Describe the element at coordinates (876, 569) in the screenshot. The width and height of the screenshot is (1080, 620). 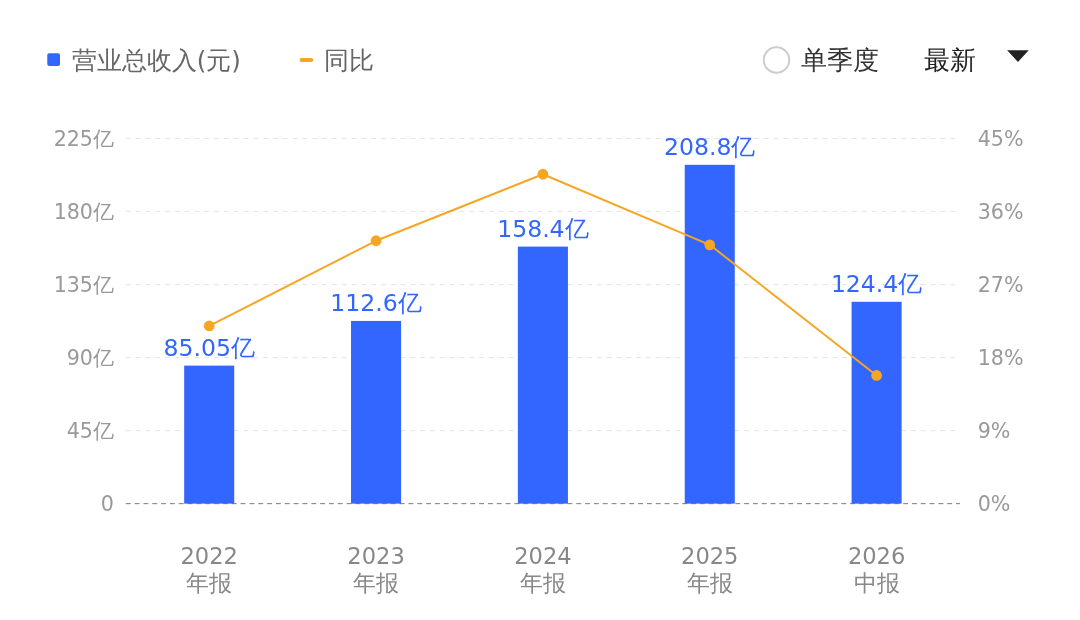
I see `x-tick-label: 2026 中报` at that location.